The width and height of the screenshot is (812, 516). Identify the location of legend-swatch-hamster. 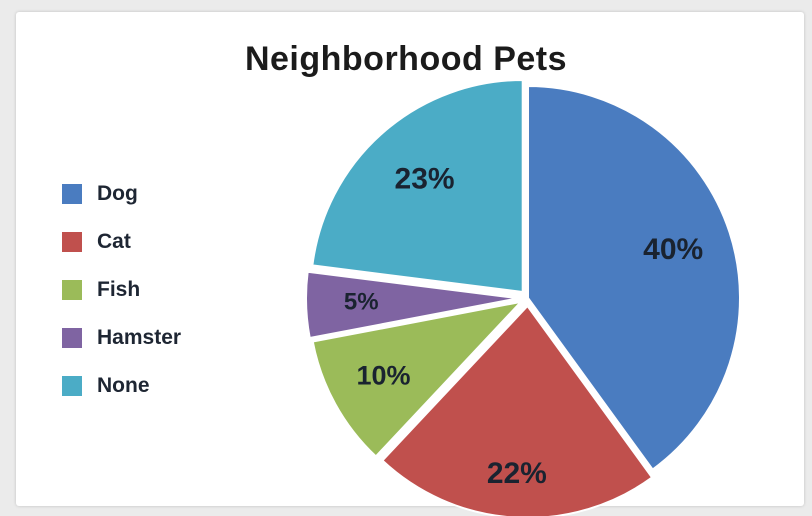
(72, 338).